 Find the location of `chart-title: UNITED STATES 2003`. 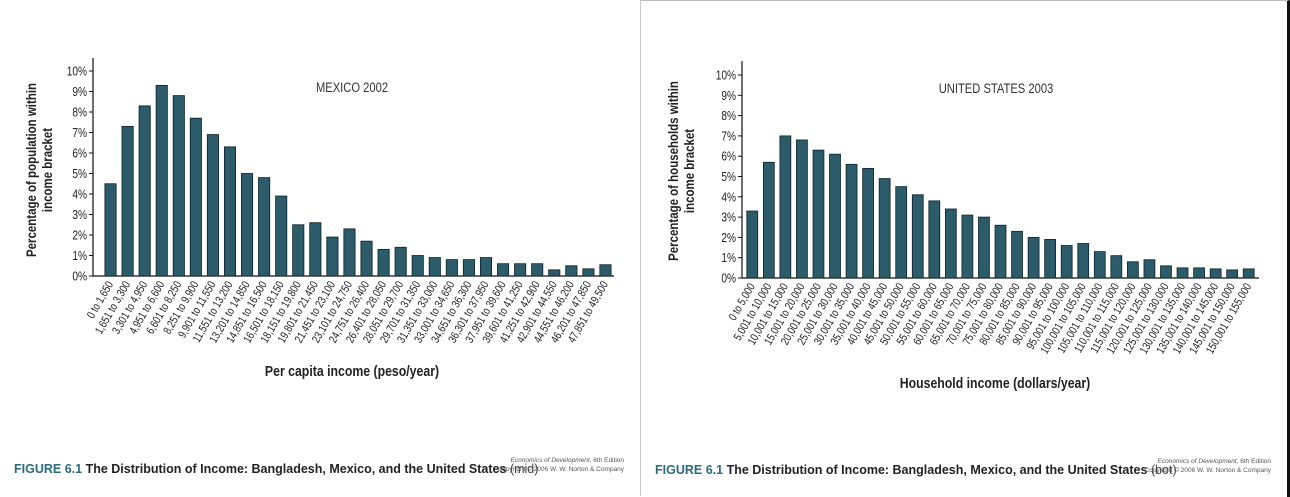

chart-title: UNITED STATES 2003 is located at coordinates (996, 88).